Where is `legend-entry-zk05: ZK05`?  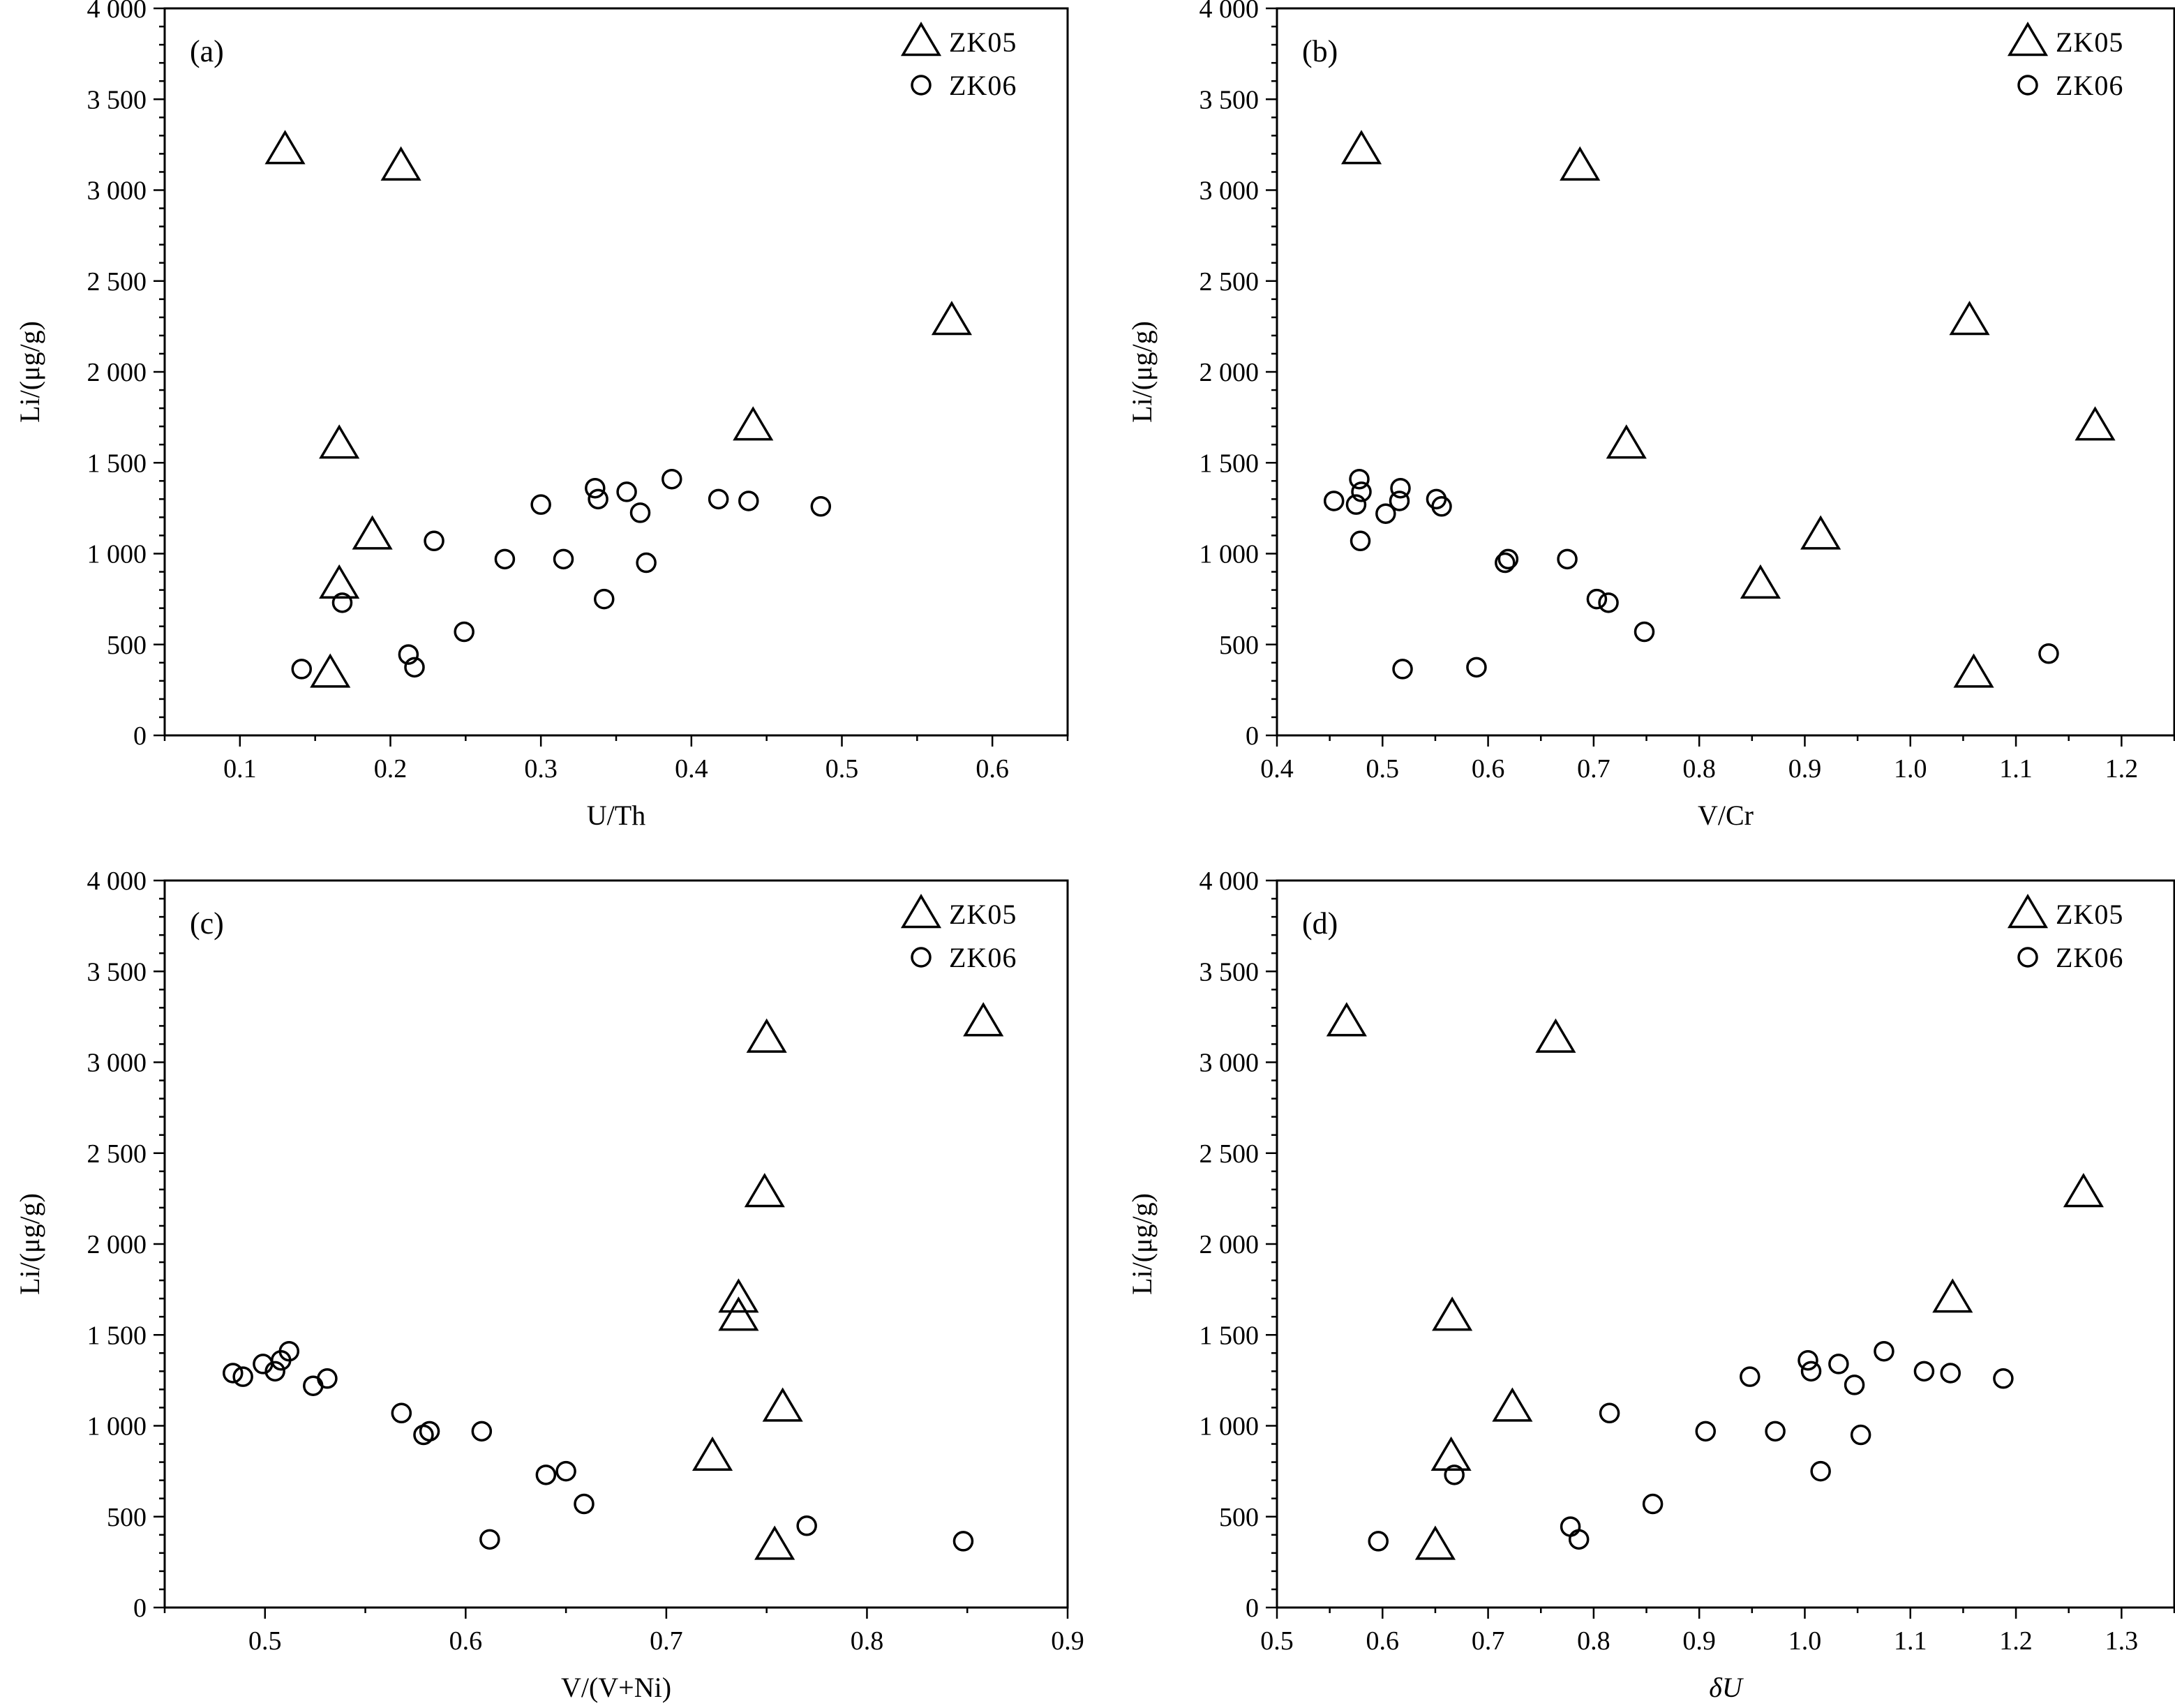
legend-entry-zk05: ZK05 is located at coordinates (983, 42).